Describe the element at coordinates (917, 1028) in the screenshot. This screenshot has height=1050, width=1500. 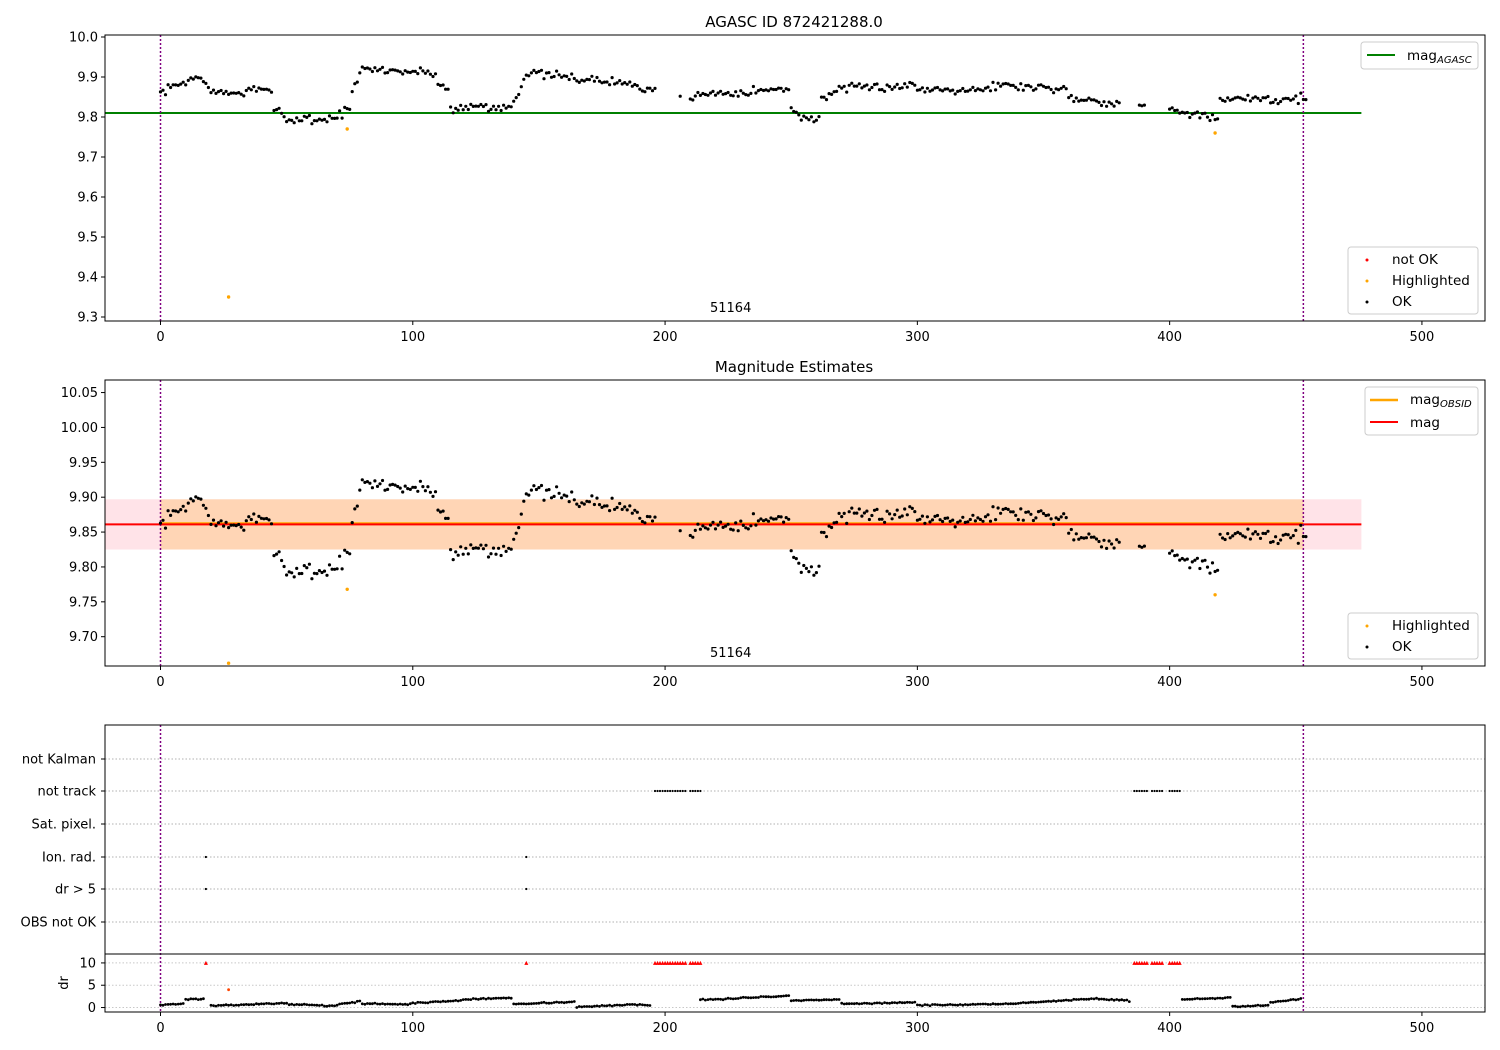
I see `flags-xtick-label: 300` at that location.